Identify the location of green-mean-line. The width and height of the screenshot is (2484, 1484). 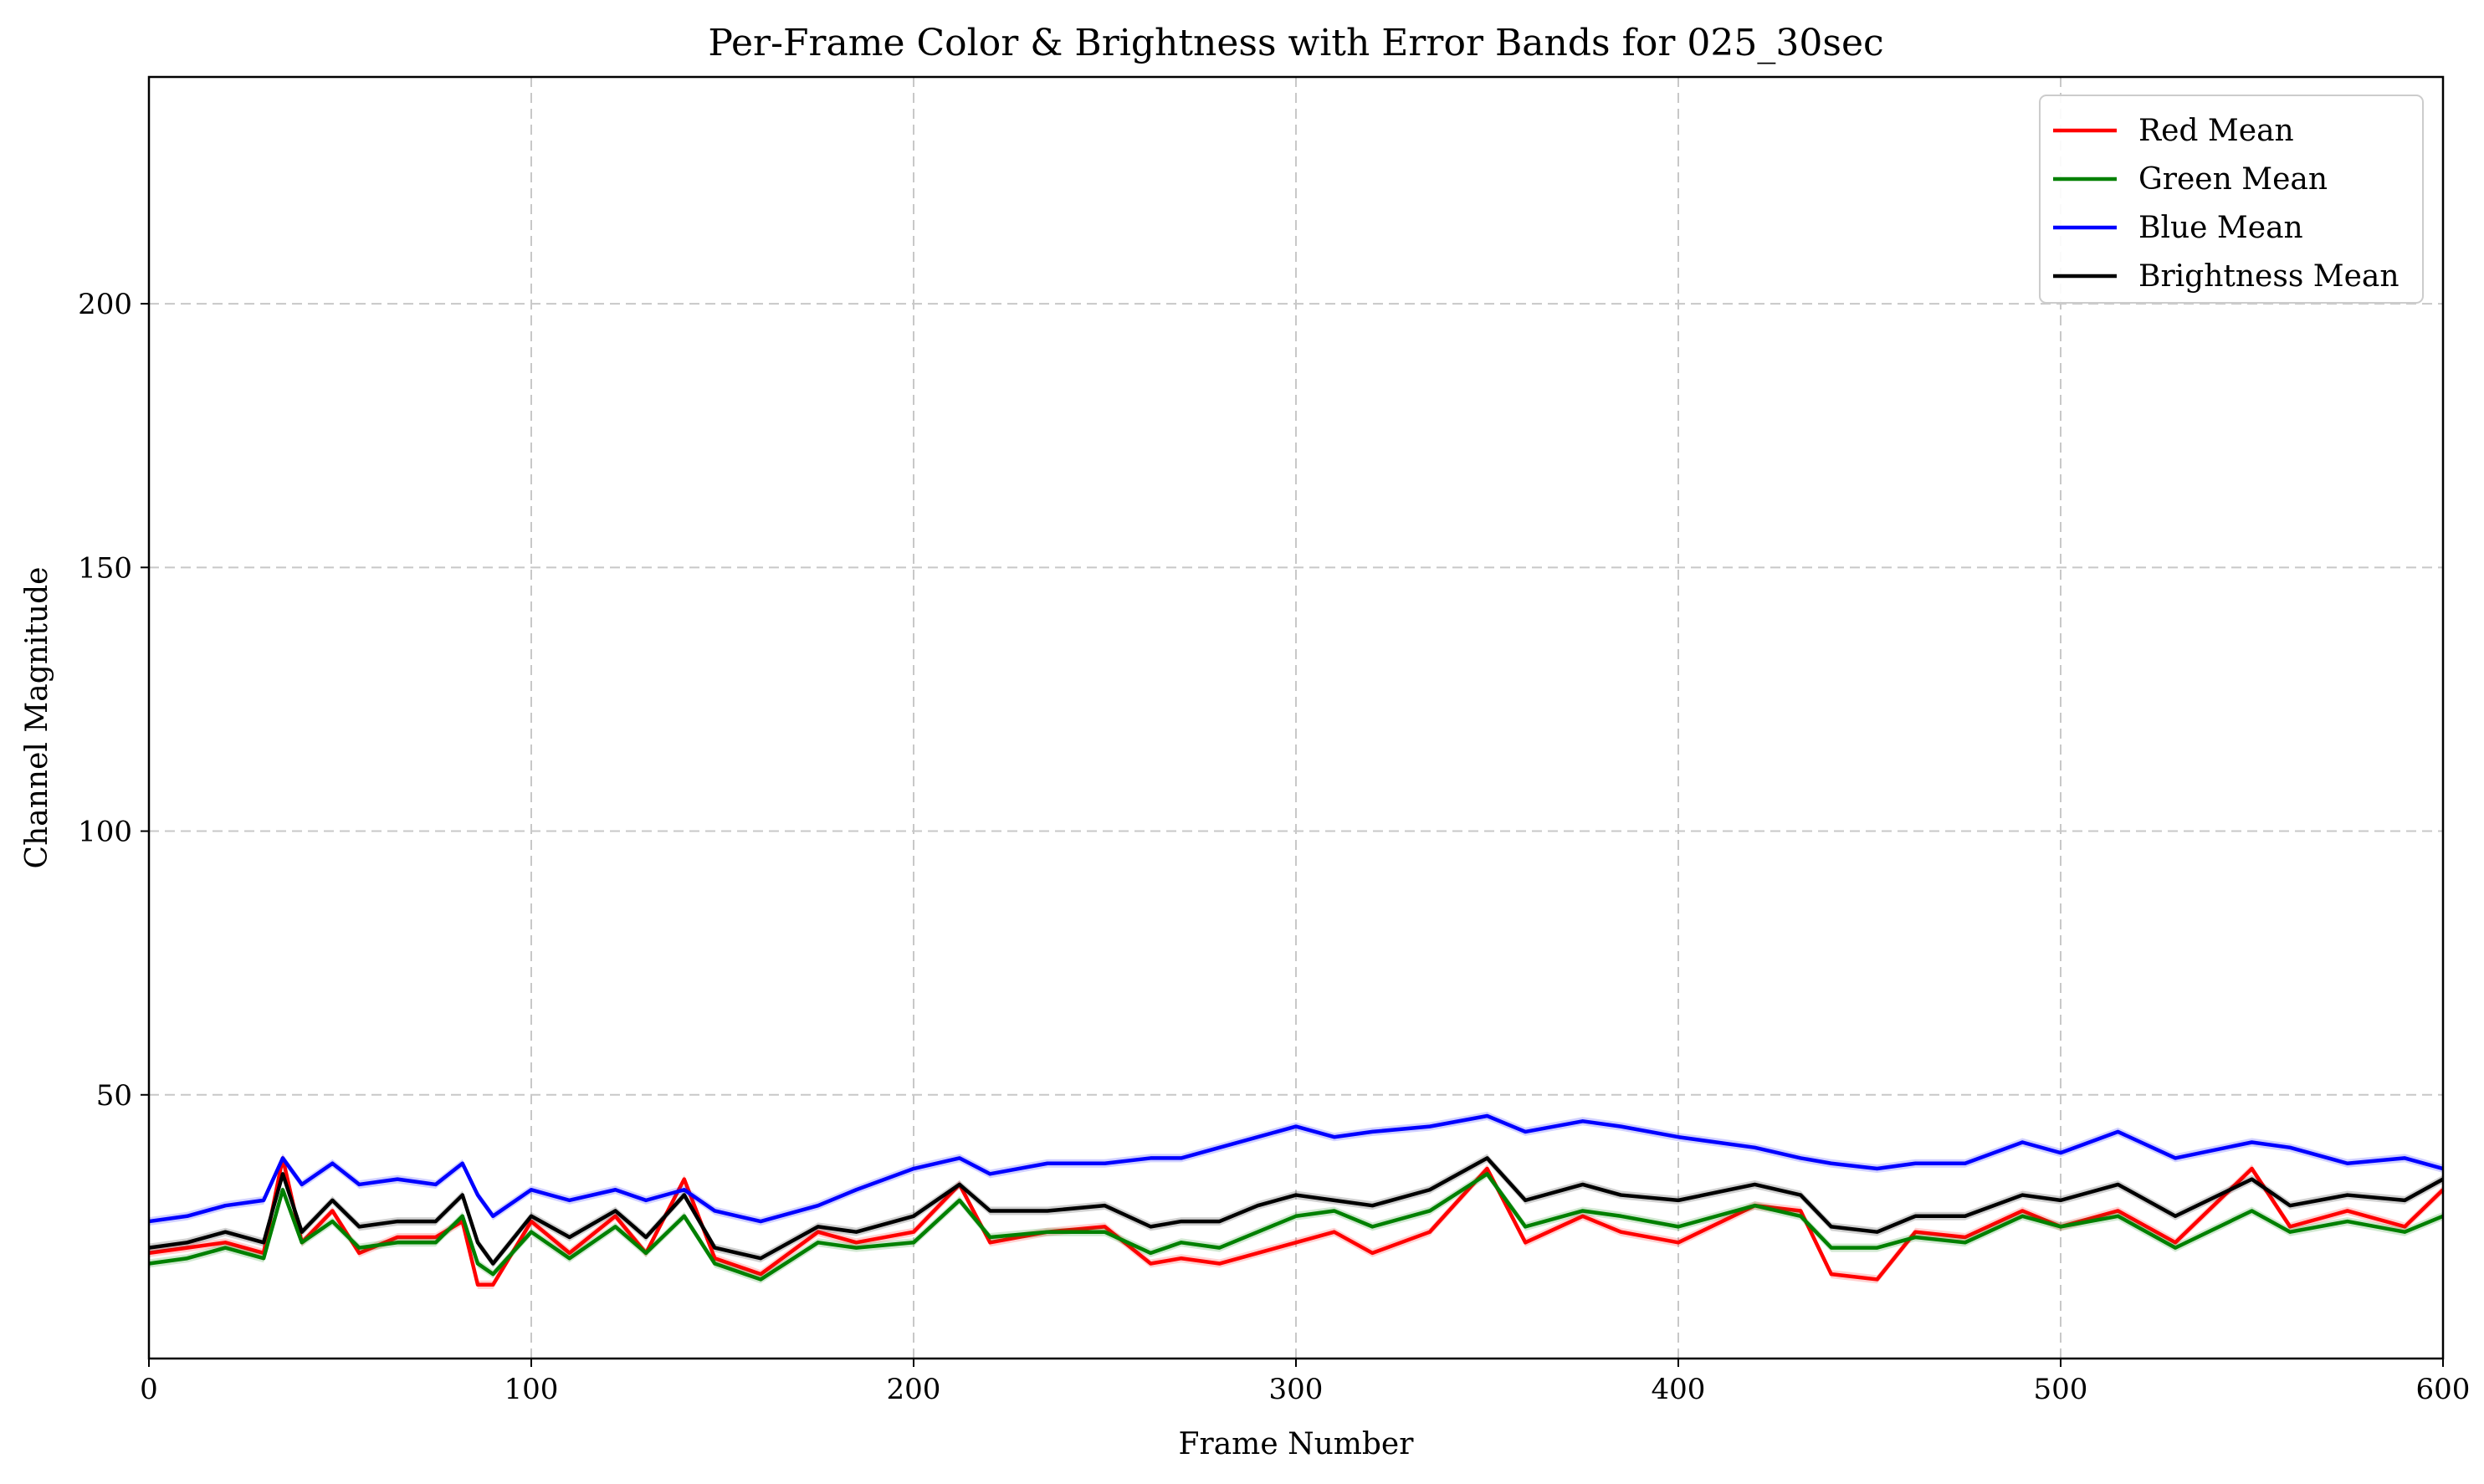
(1296, 1227).